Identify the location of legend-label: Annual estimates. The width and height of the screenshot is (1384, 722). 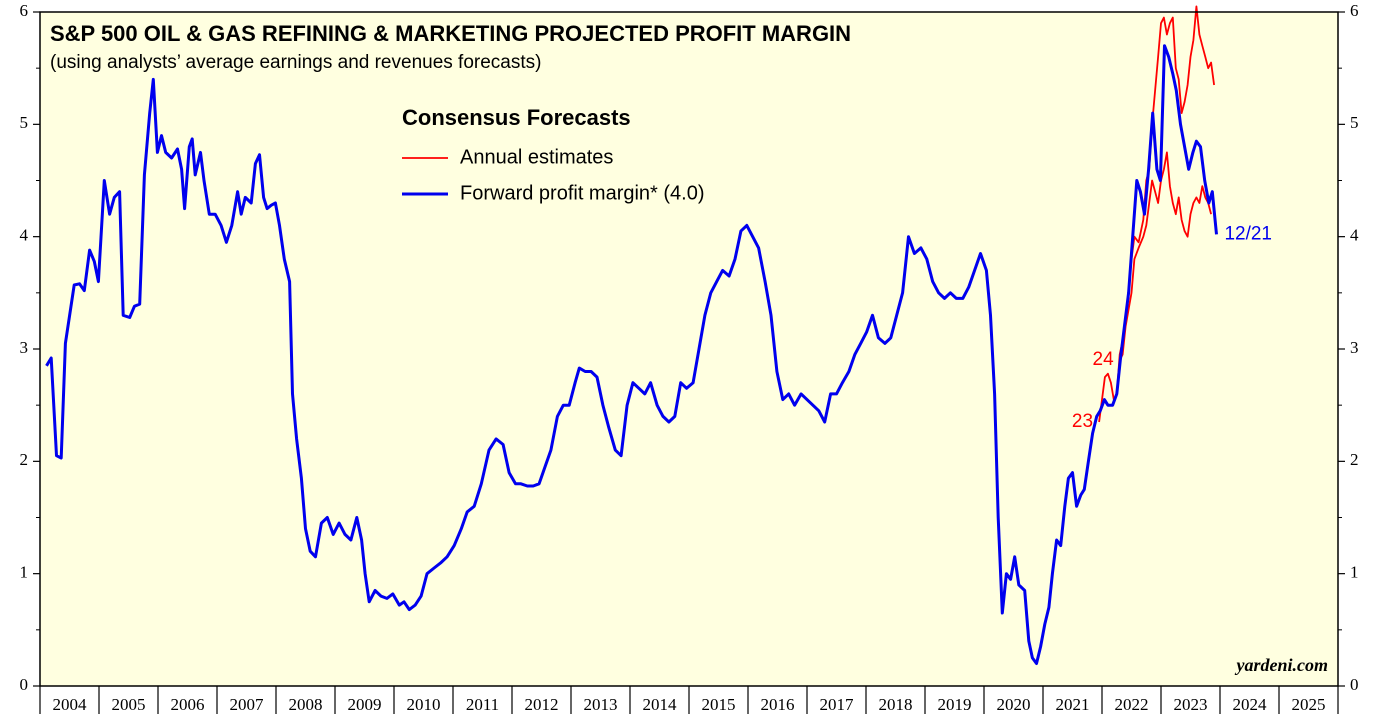
(536, 157).